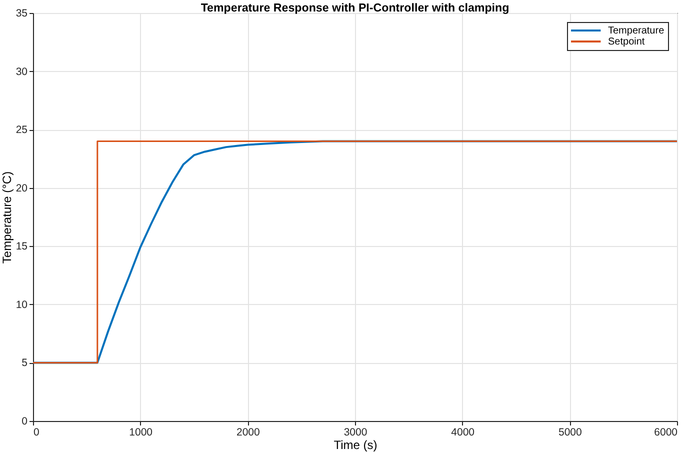  Describe the element at coordinates (356, 445) in the screenshot. I see `x-axis-title: Time (s)` at that location.